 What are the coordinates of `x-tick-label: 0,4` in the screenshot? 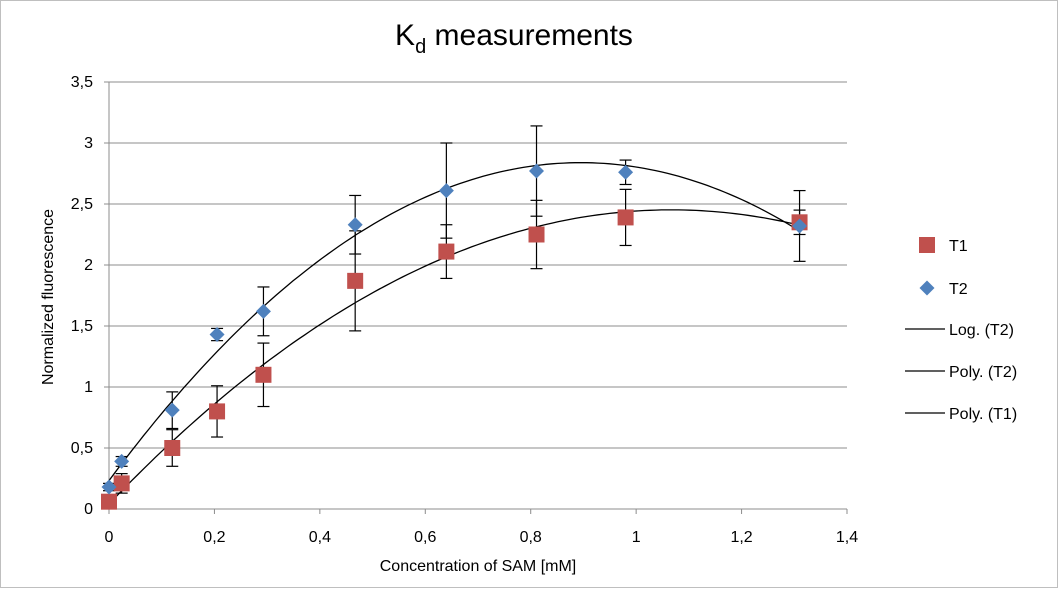 It's located at (320, 537).